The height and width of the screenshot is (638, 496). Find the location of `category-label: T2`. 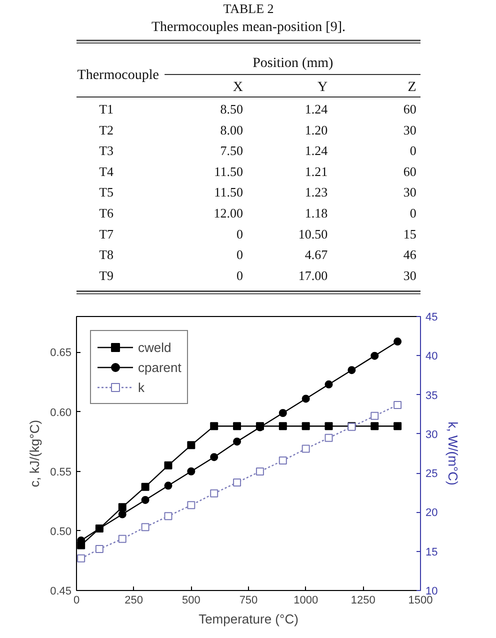

category-label: T2 is located at coordinates (106, 130).